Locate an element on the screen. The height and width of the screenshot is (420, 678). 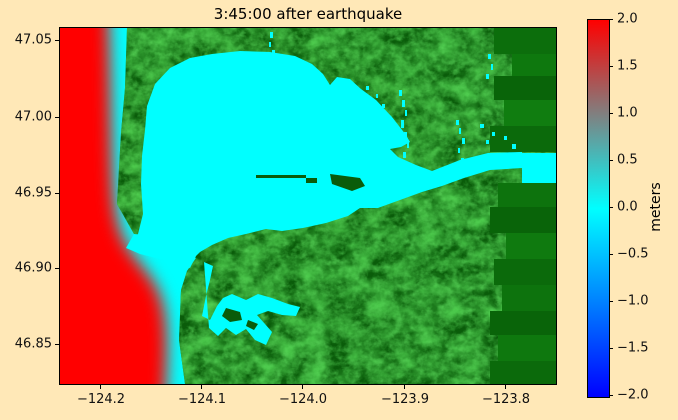
coarse-grid-blocks is located at coordinates (523, 206).